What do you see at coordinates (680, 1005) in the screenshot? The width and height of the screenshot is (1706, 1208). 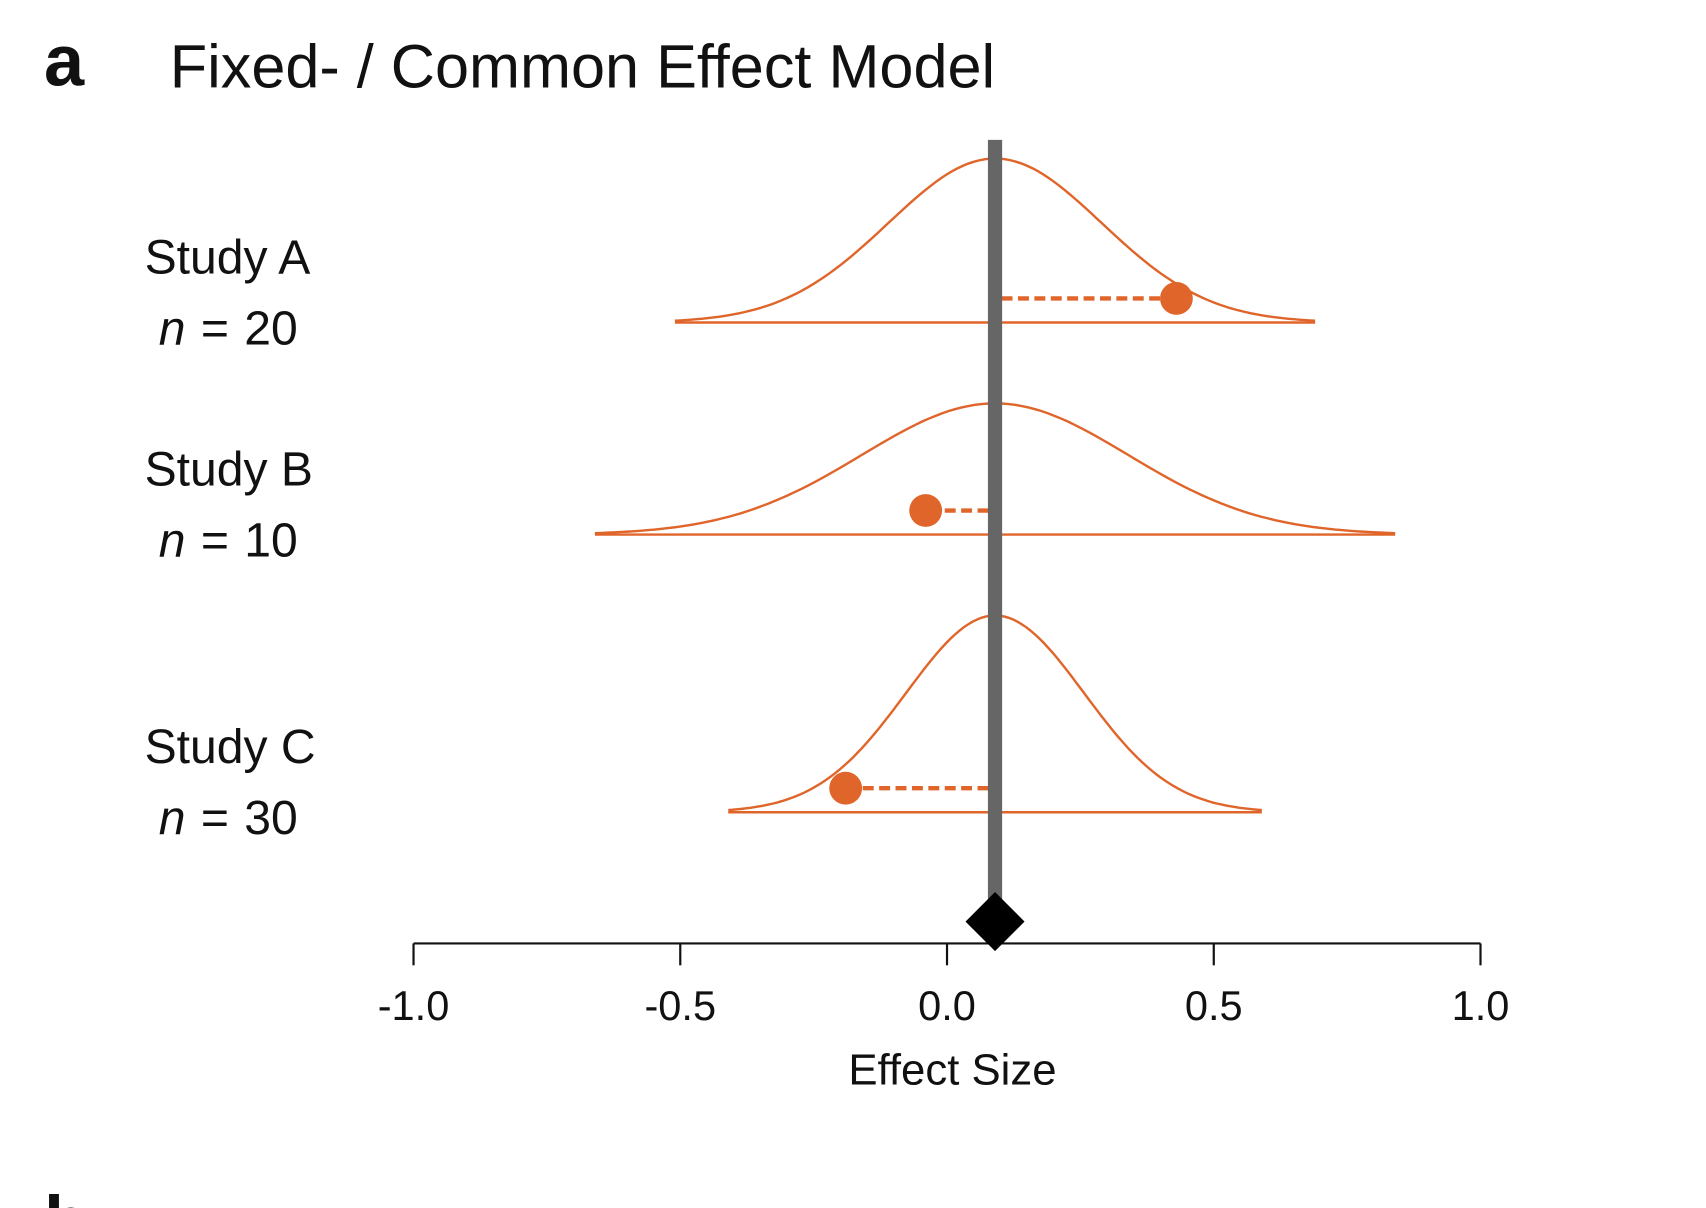 I see `x-tick-label: -0.5` at bounding box center [680, 1005].